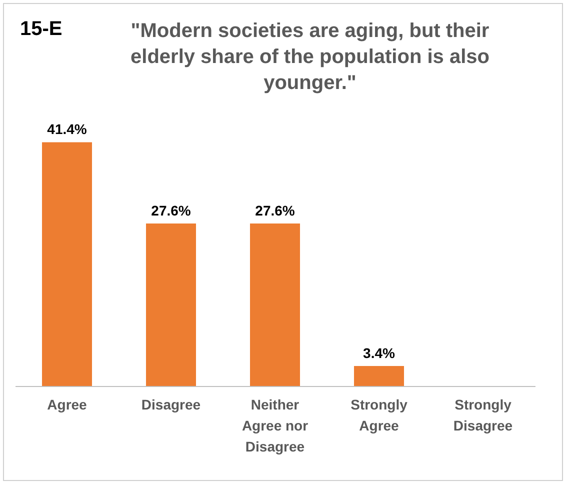 The image size is (570, 488). What do you see at coordinates (310, 57) in the screenshot?
I see `chart-subtitle: "Modern societies are aging, but their elderly share of the population is also younger."` at bounding box center [310, 57].